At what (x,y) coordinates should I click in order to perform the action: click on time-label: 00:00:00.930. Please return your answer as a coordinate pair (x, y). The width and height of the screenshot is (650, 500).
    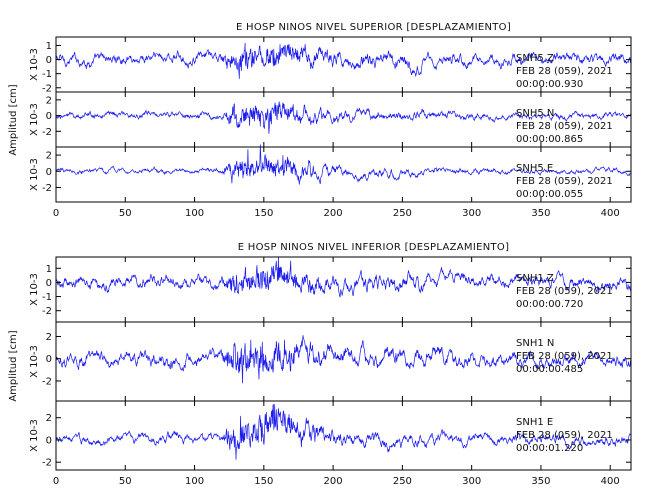
    Looking at the image, I should click on (549, 84).